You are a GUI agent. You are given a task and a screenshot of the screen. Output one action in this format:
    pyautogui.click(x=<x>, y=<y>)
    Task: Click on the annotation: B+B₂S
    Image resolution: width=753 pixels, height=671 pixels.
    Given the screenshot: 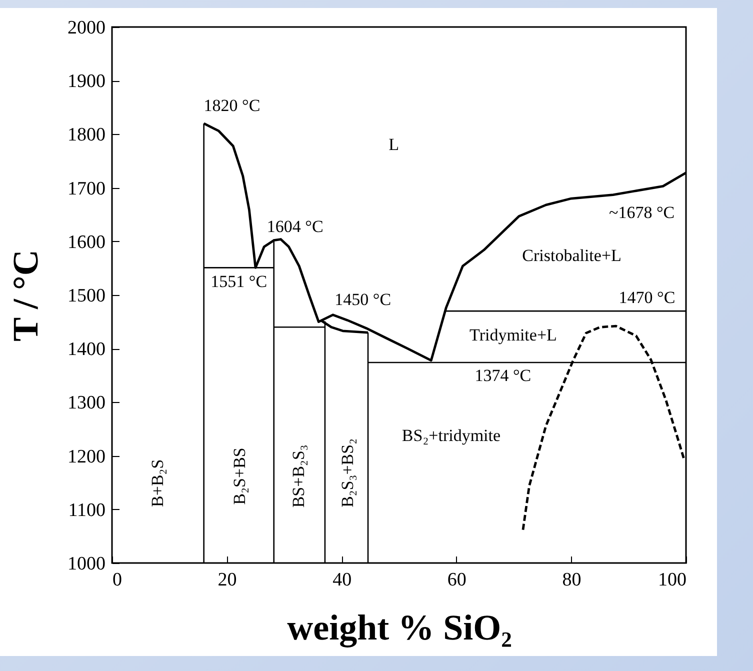 What is the action you would take?
    pyautogui.click(x=157, y=483)
    